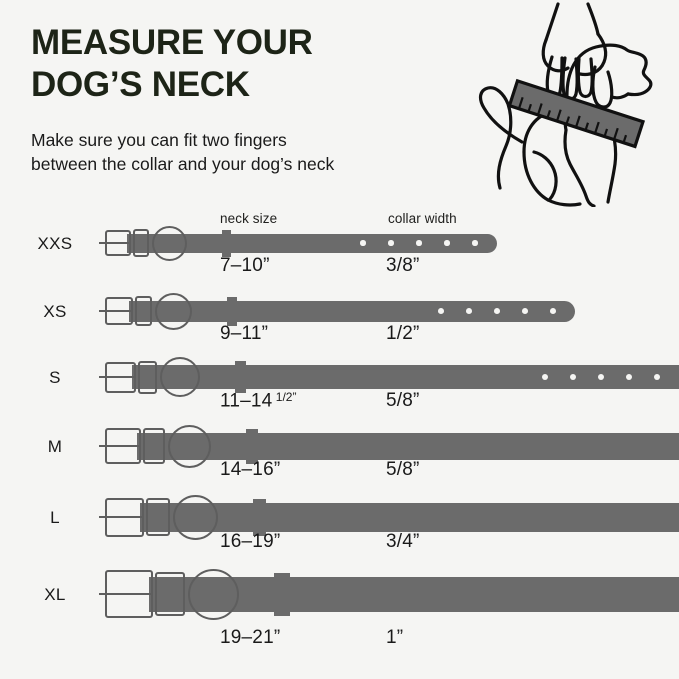 The width and height of the screenshot is (679, 679). What do you see at coordinates (284, 397) in the screenshot?
I see `neck-size-fraction: 1/2”` at bounding box center [284, 397].